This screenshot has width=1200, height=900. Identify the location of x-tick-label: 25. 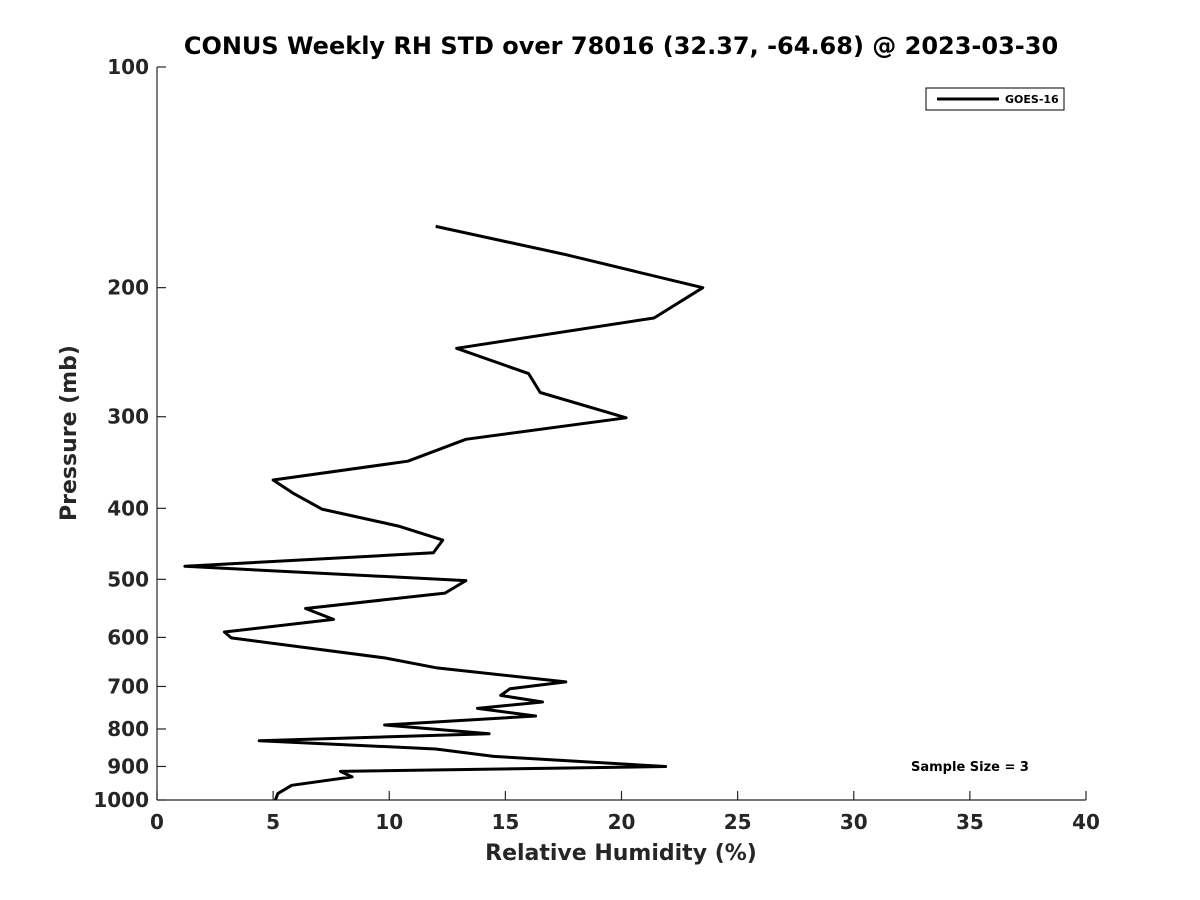
(738, 822).